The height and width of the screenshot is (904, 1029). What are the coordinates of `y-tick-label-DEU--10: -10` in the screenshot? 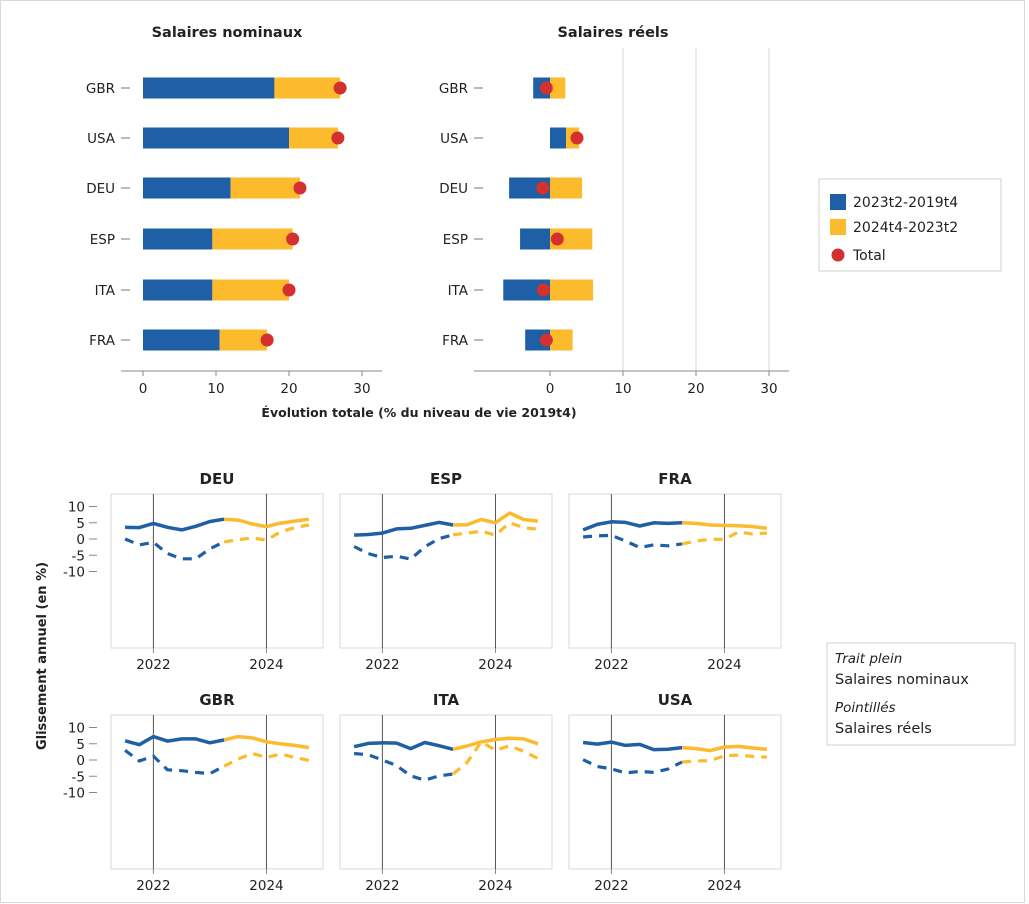 It's located at (74, 573).